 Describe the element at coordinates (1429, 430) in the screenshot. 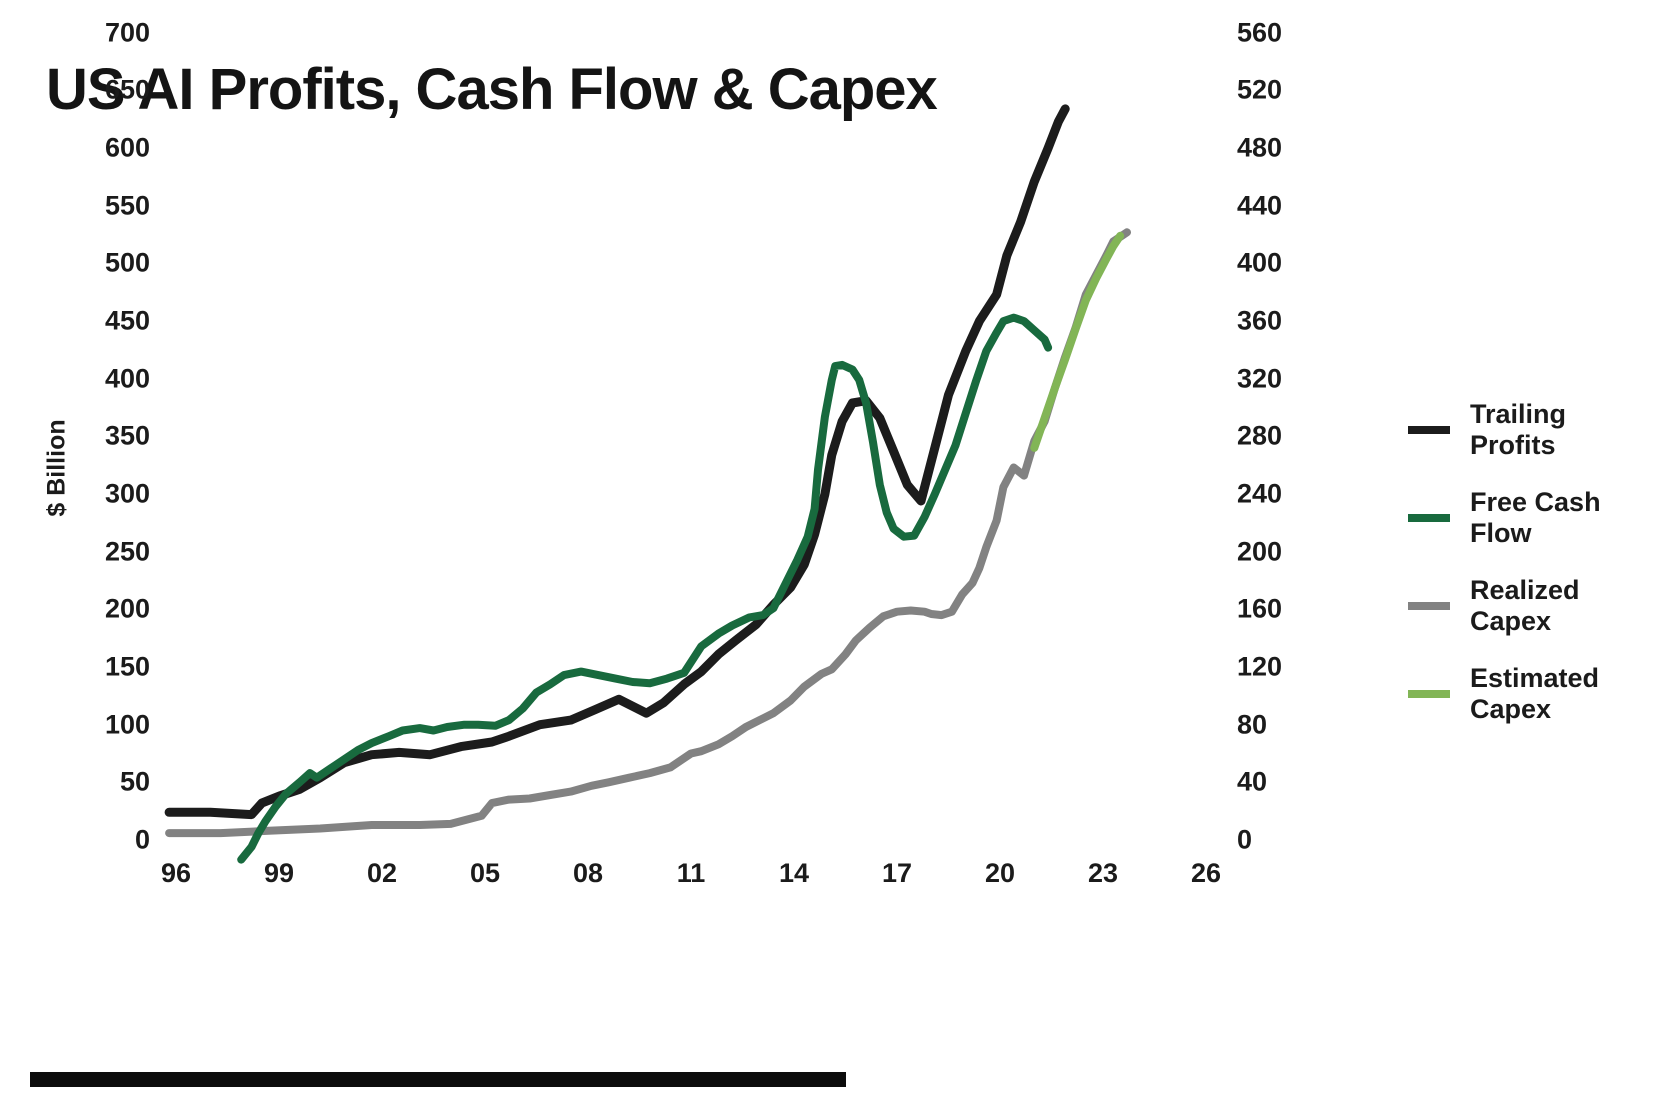

I see `trailing-profits-line-swatch` at that location.